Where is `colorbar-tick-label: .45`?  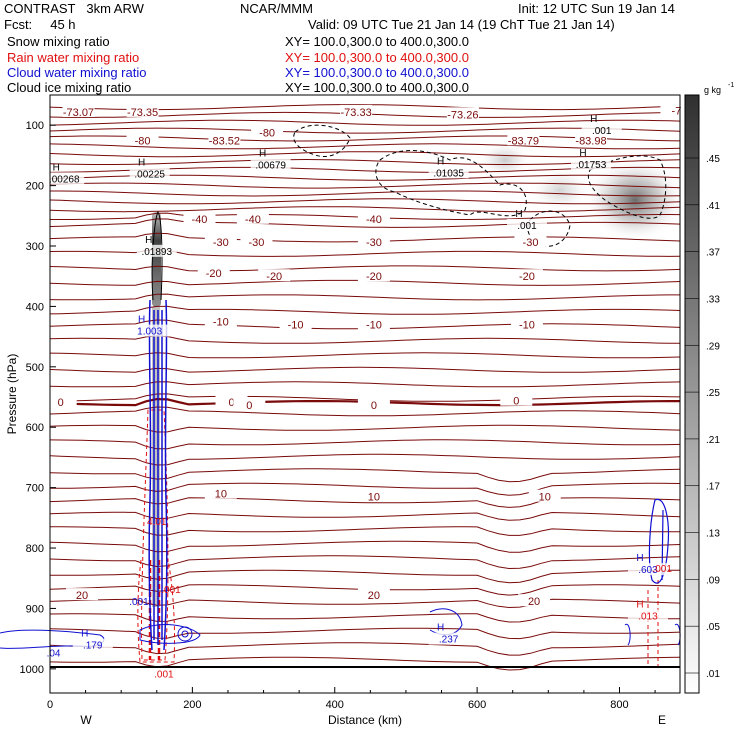 colorbar-tick-label: .45 is located at coordinates (713, 159).